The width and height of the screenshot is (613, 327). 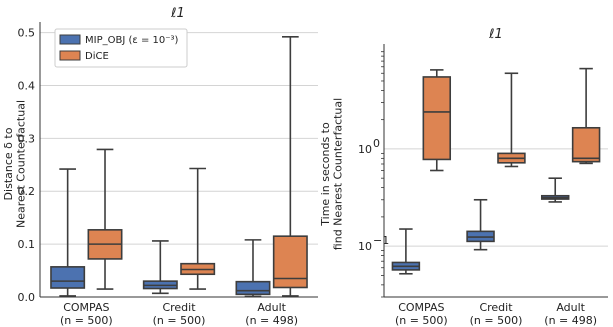 What do you see at coordinates (27, 244) in the screenshot?
I see `distance-ytick-label: 0.1` at bounding box center [27, 244].